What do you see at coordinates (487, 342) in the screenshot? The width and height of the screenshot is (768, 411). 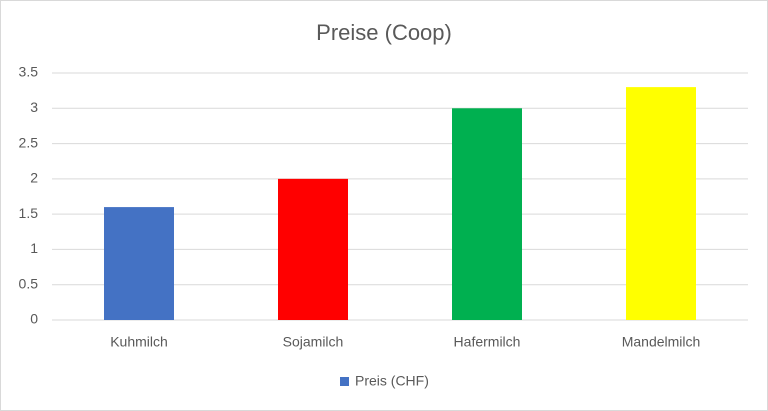 I see `x-tick-label: Hafermilch` at bounding box center [487, 342].